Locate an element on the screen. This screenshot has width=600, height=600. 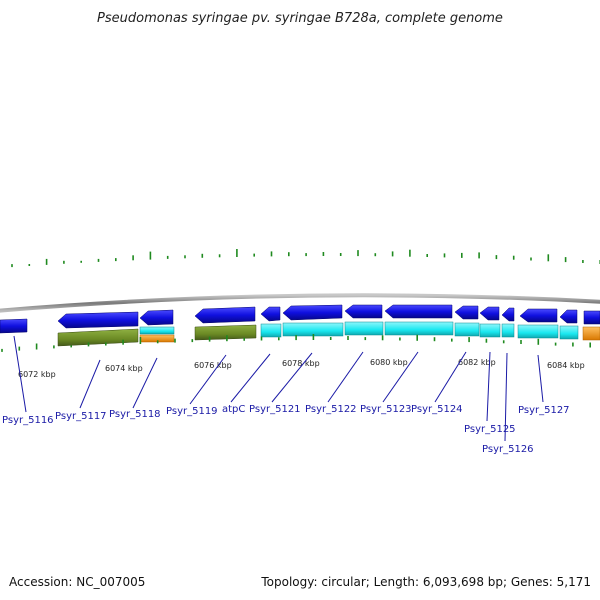
feature-blocks is located at coordinates (328, 334).